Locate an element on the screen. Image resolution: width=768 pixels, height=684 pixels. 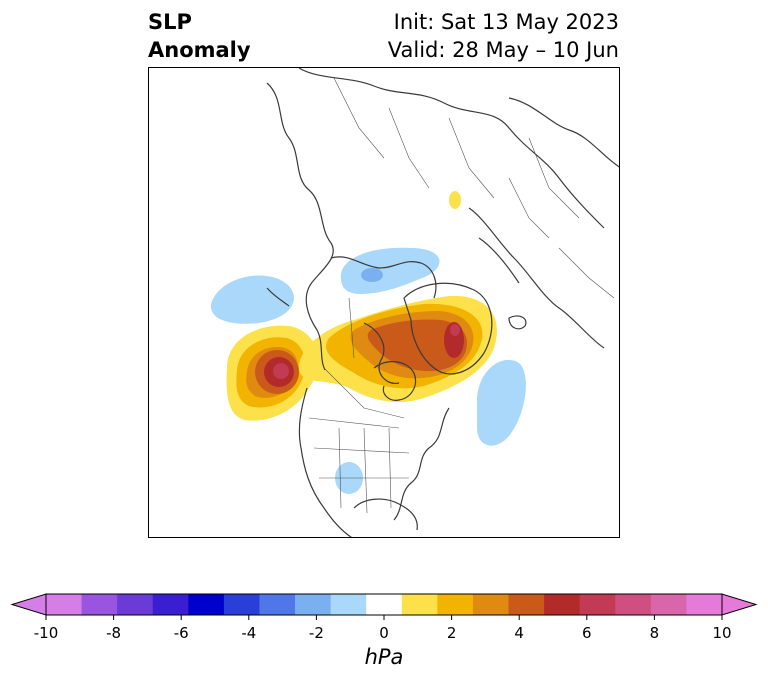
colorbar-tick-label: 2 is located at coordinates (451, 633).